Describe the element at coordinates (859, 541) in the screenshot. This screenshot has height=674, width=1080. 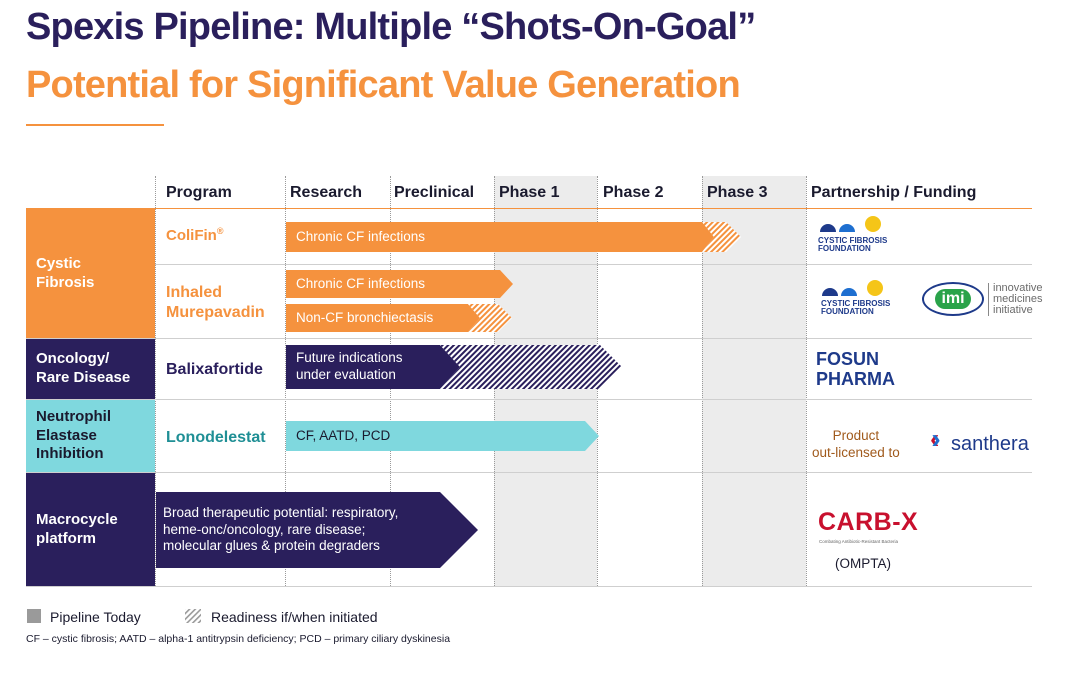
I see `carbx-tagline: Combating Antibiotic-Resistant Bacteria` at that location.